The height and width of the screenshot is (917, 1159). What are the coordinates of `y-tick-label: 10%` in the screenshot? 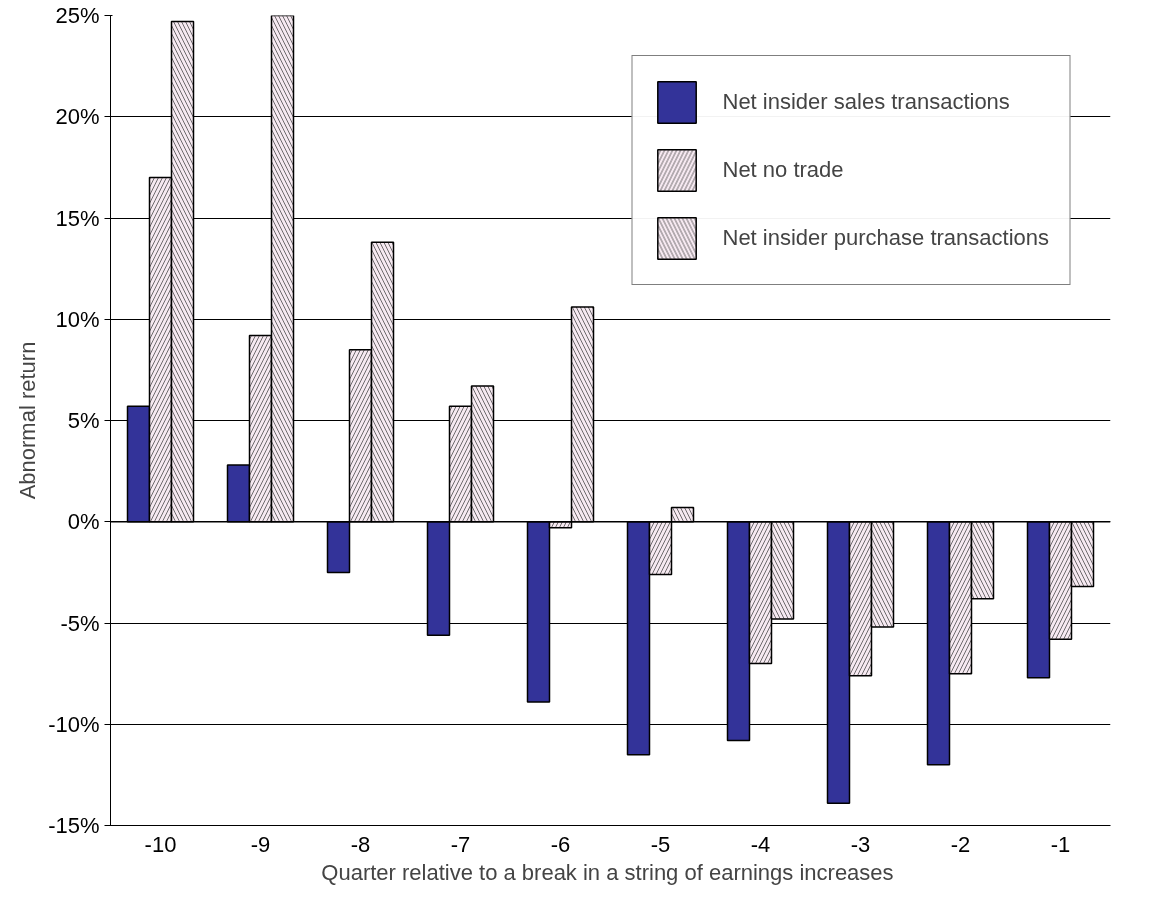 It's located at (77, 319).